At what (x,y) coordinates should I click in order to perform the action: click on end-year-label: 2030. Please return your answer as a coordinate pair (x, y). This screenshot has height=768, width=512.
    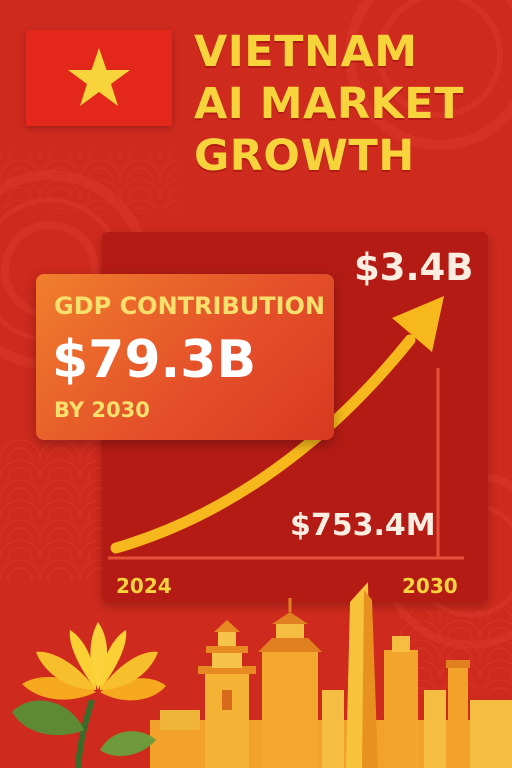
    Looking at the image, I should click on (430, 586).